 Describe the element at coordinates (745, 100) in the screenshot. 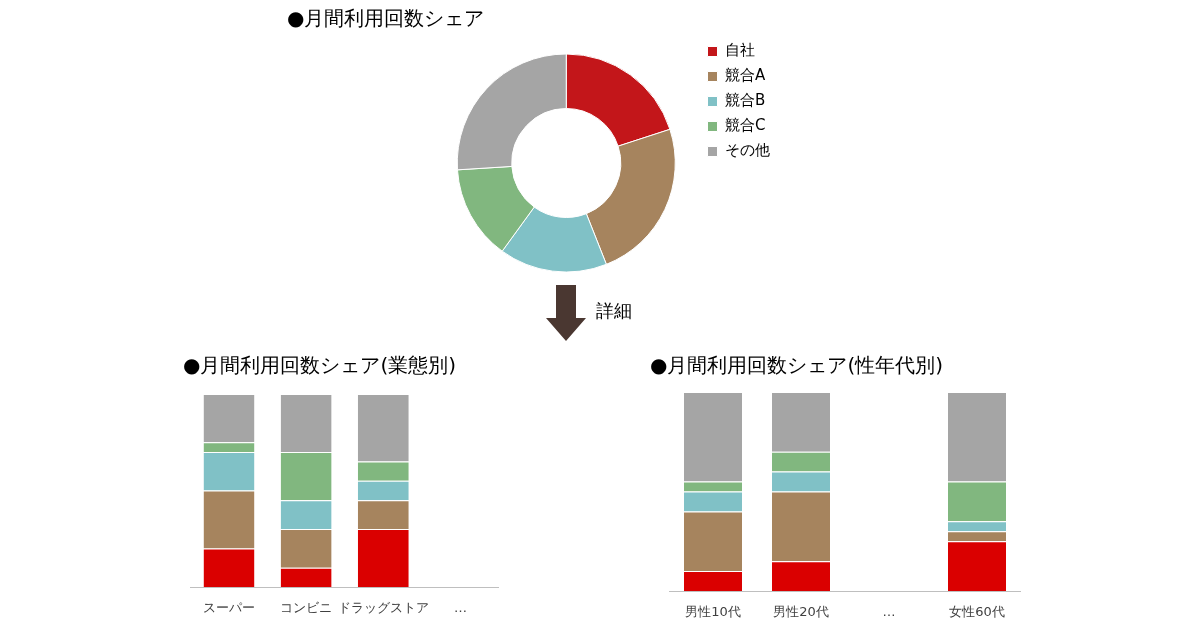

I see `legend-label: 競合B` at that location.